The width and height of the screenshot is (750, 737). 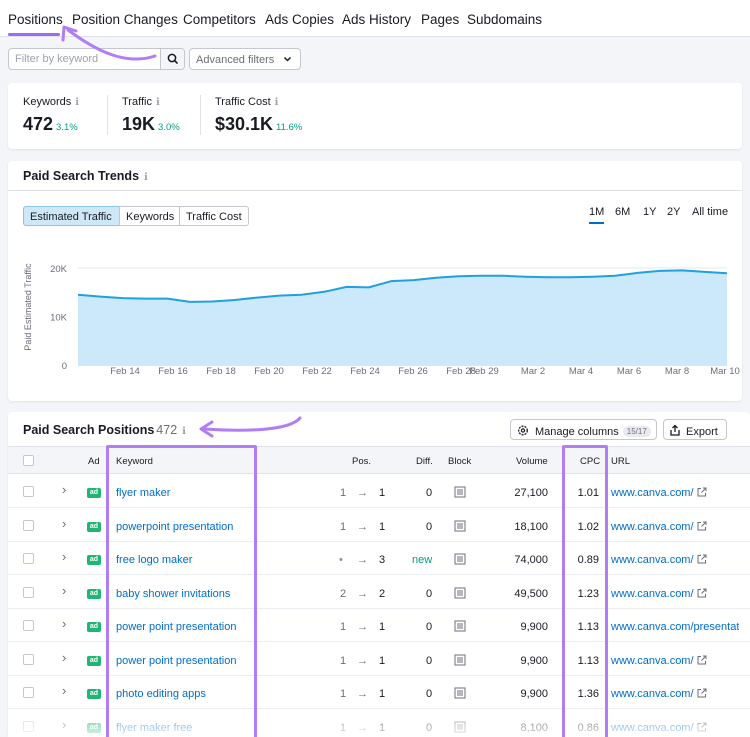 What do you see at coordinates (221, 371) in the screenshot?
I see `x-tick-label: Feb 18` at bounding box center [221, 371].